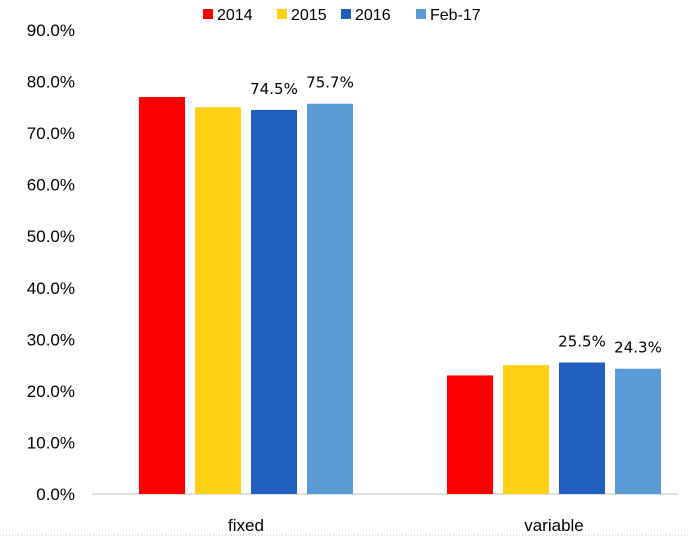 This screenshot has width=689, height=537. I want to click on bar-2014-variable, so click(470, 434).